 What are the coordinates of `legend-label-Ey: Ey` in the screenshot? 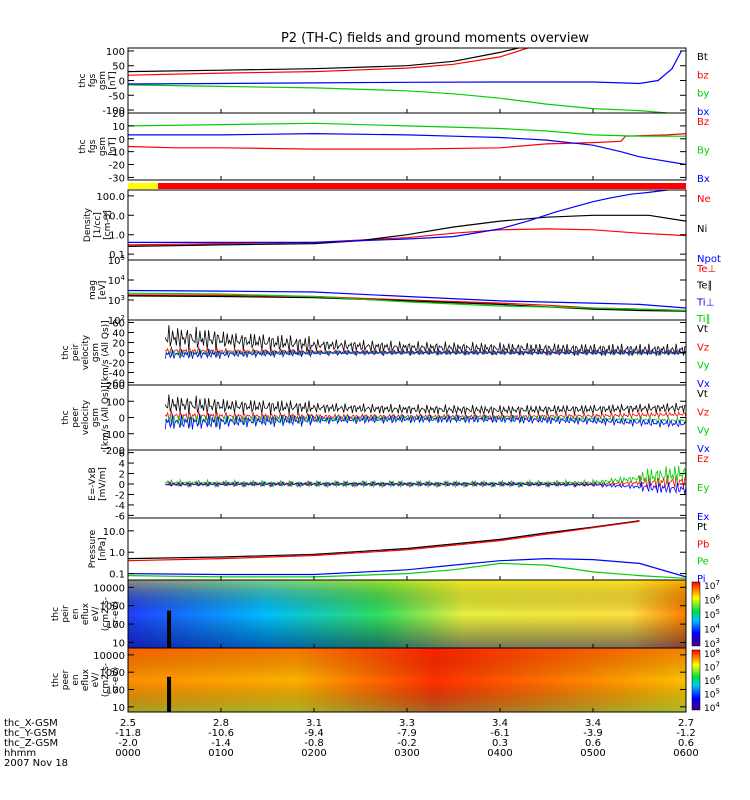 It's located at (703, 488).